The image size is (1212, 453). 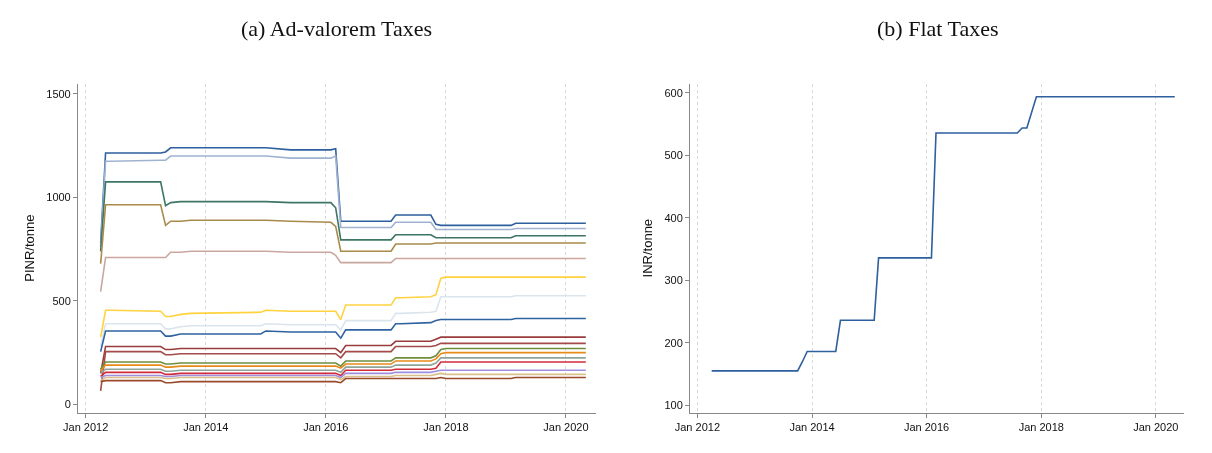 What do you see at coordinates (648, 248) in the screenshot?
I see `y-axis-title: INR/tonne` at bounding box center [648, 248].